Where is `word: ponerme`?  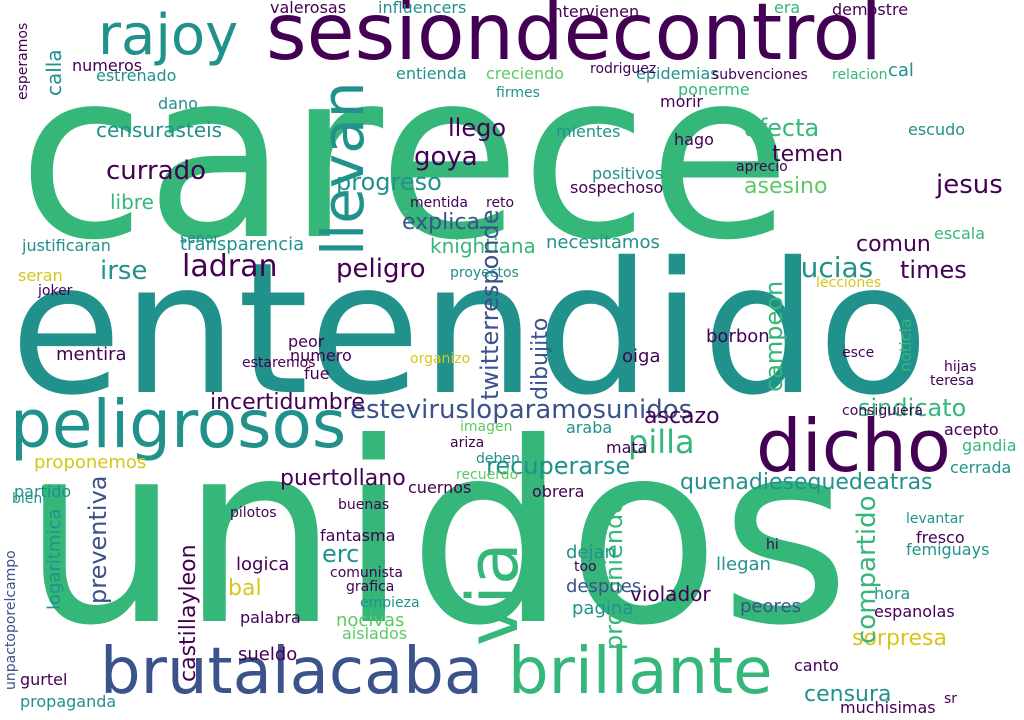 word: ponerme is located at coordinates (714, 89).